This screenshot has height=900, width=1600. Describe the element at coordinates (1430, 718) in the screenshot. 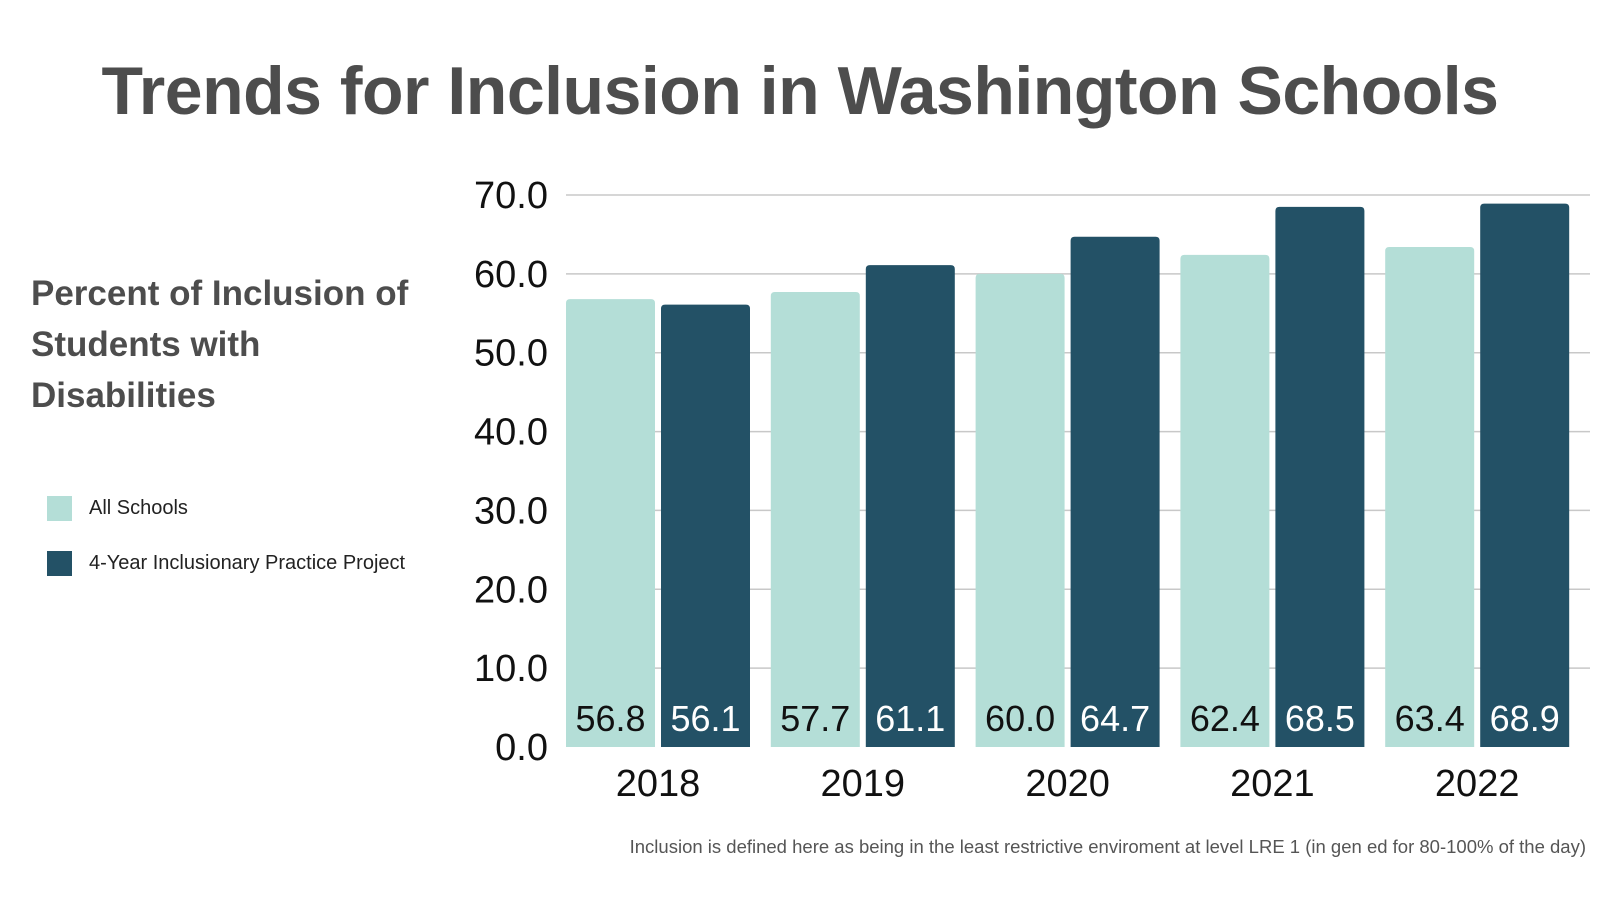

I see `bar-value-label: 63.4` at that location.